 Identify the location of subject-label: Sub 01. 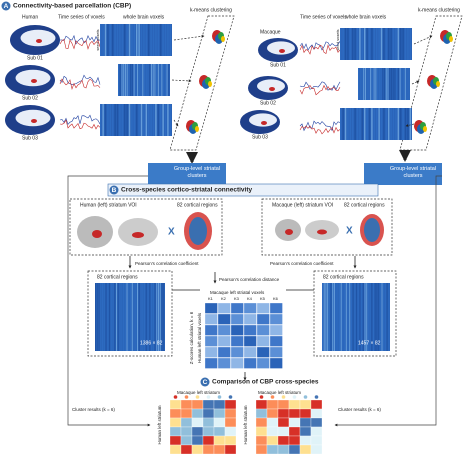
(35, 58).